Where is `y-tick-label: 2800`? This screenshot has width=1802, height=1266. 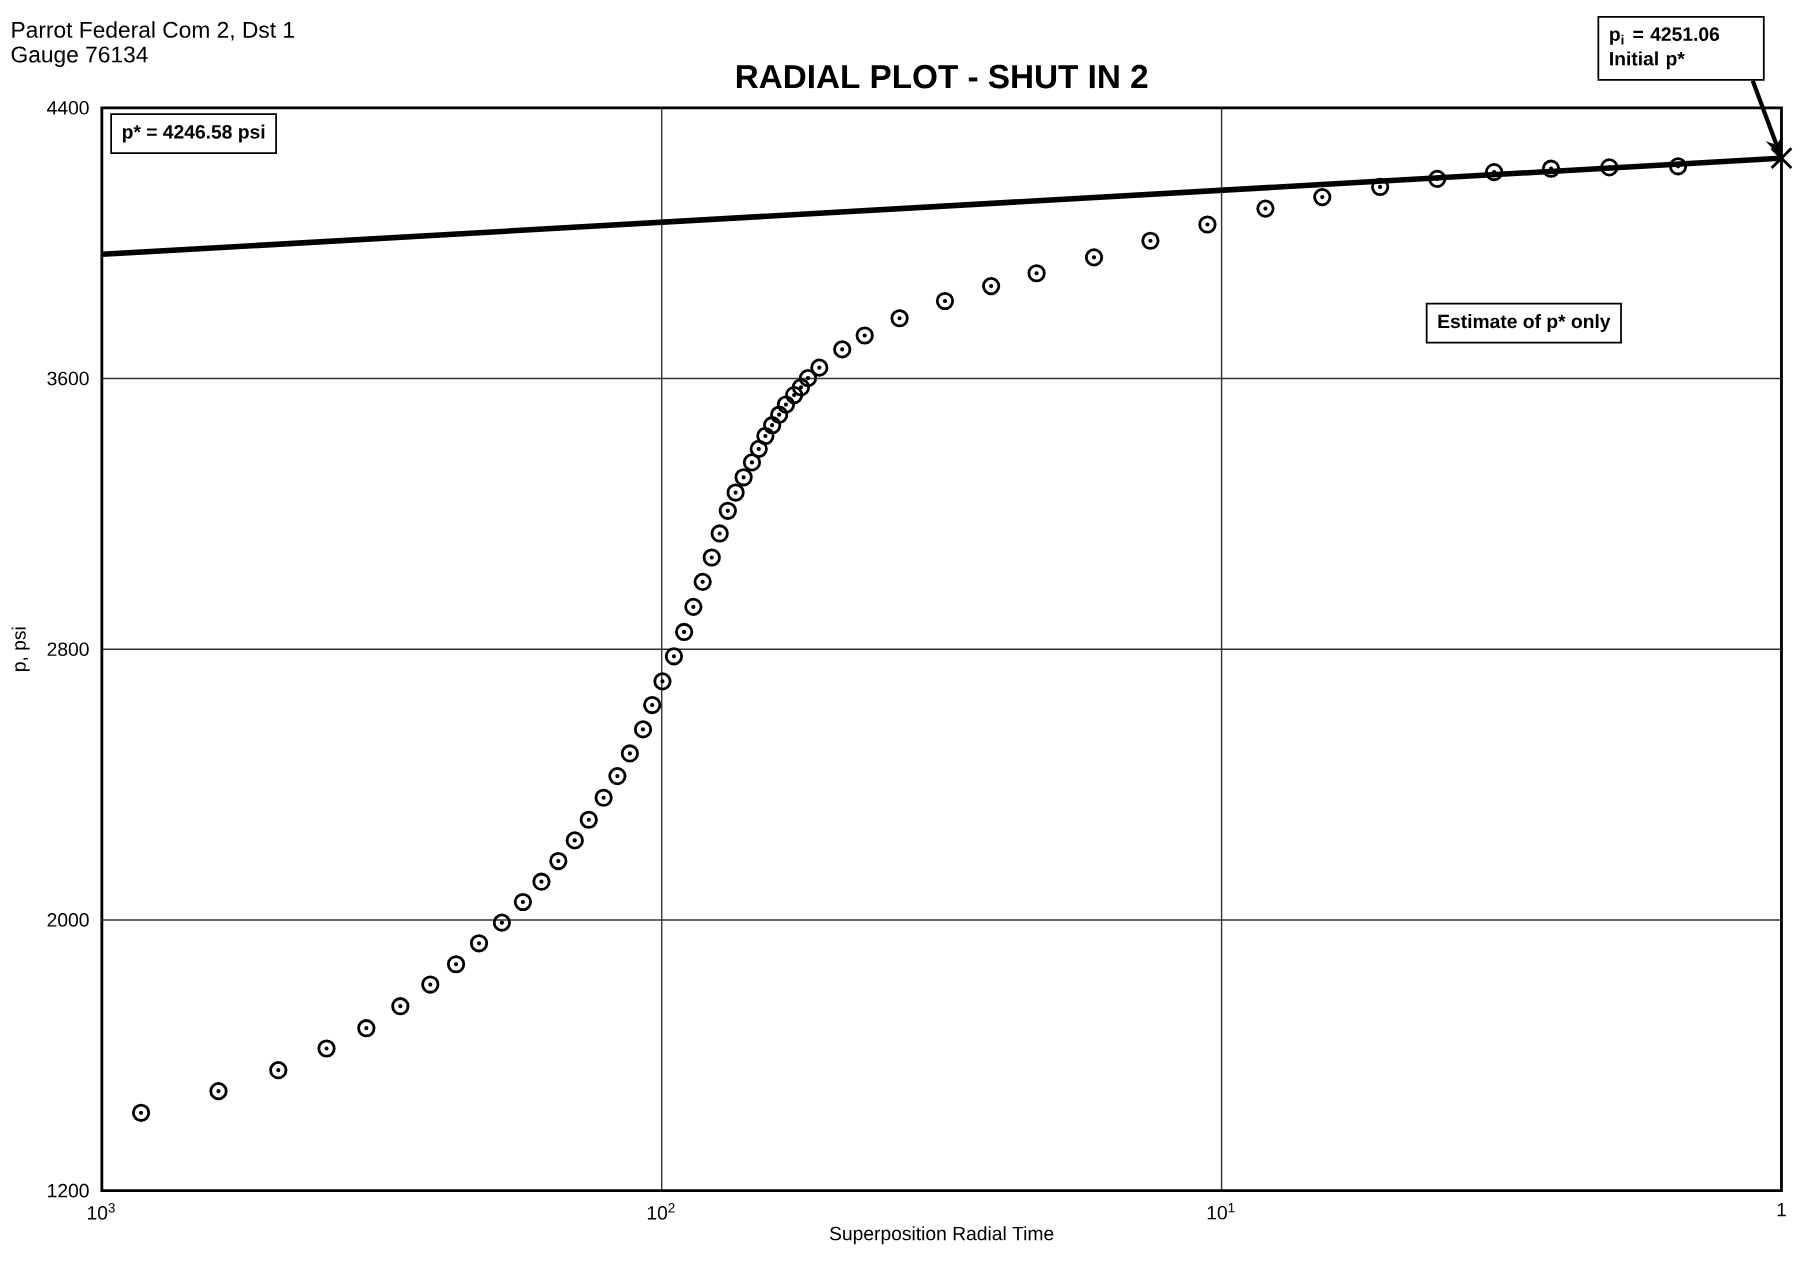 y-tick-label: 2800 is located at coordinates (68, 649).